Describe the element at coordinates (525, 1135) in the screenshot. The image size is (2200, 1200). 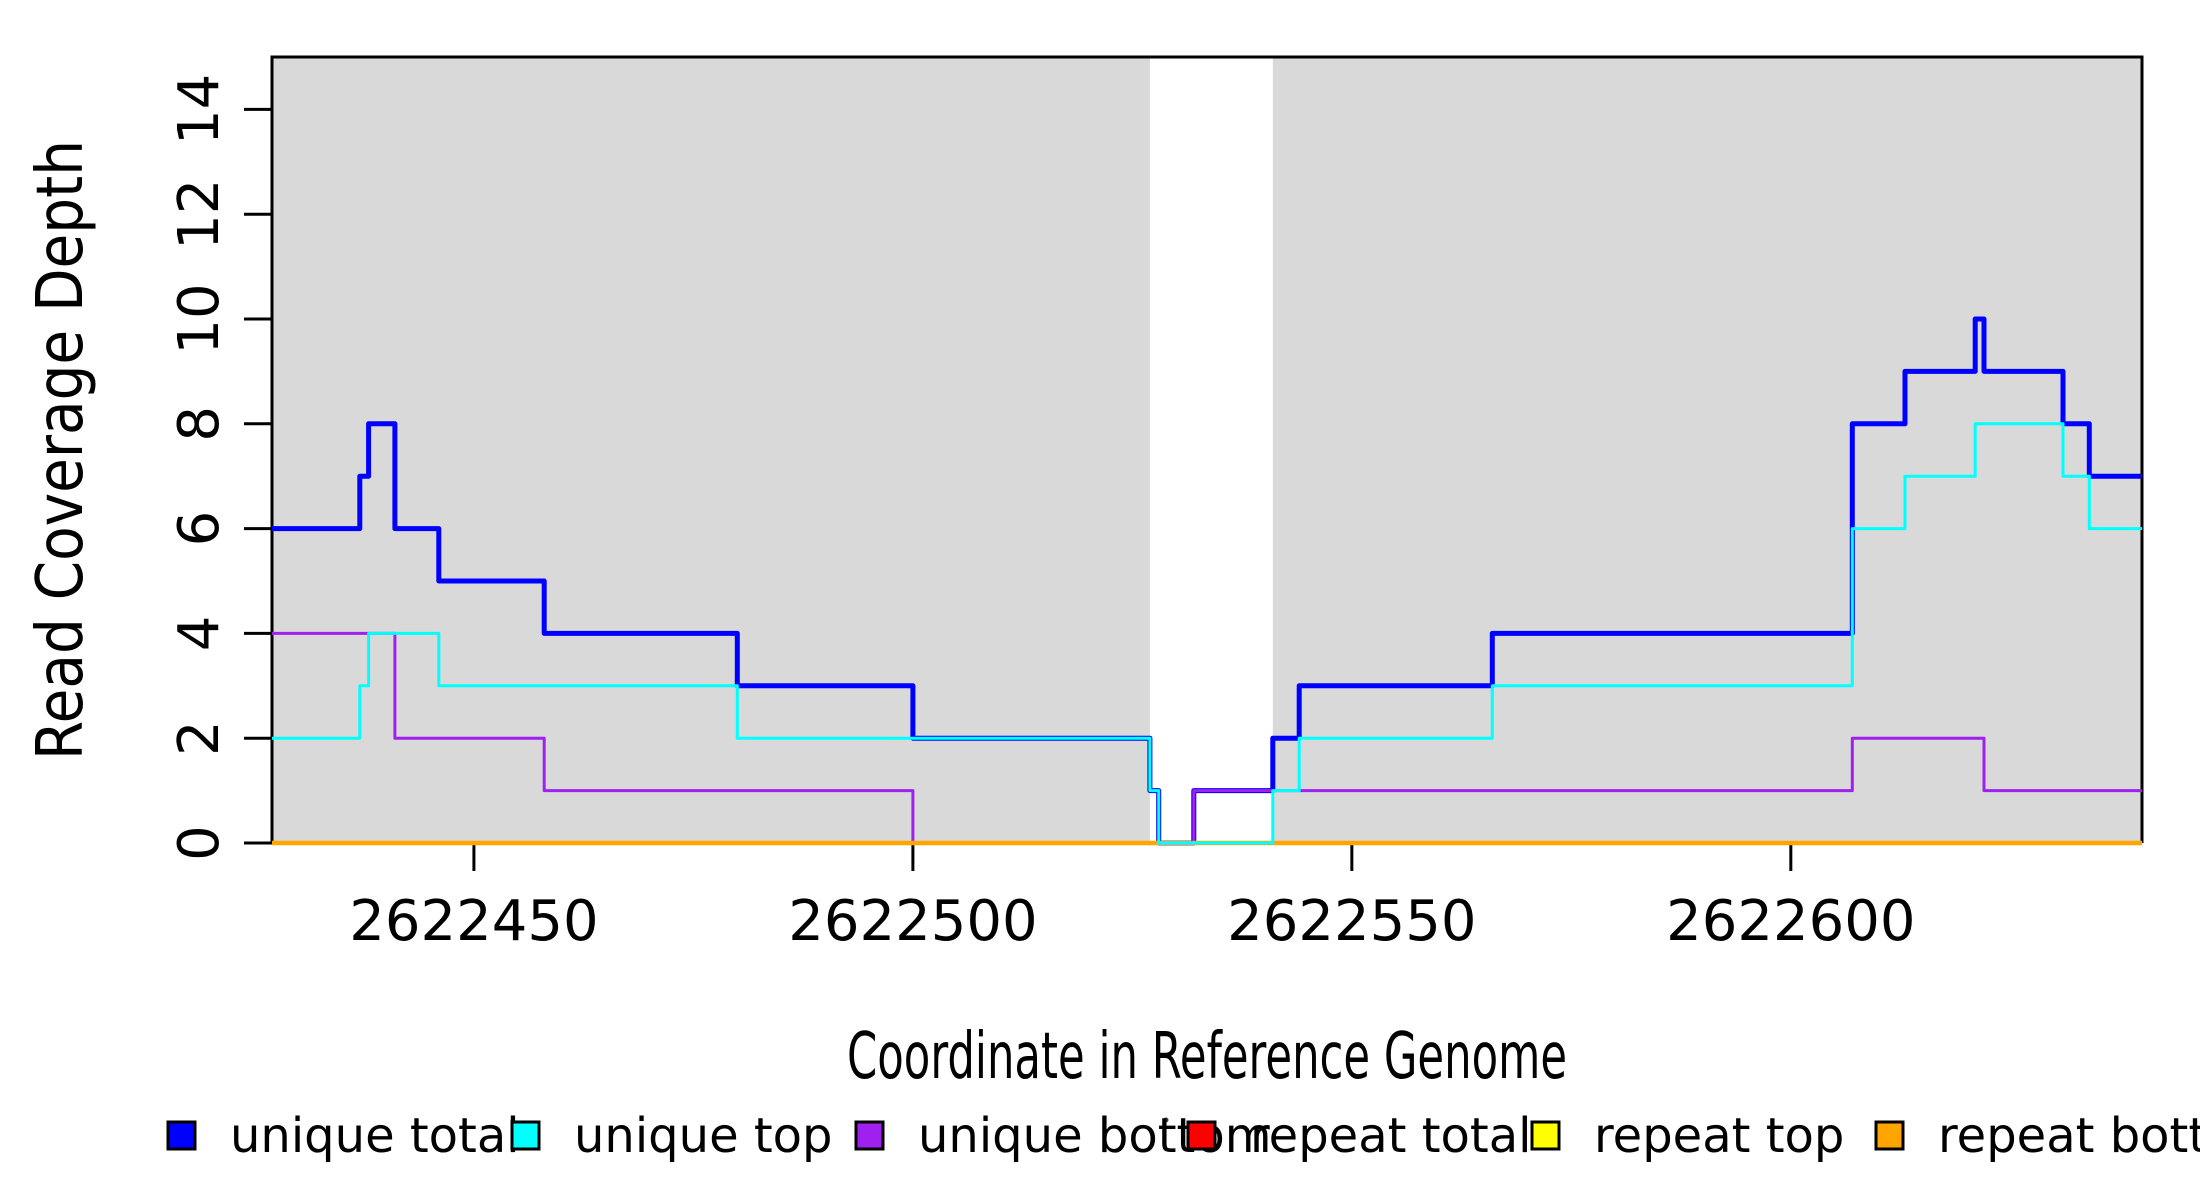
I see `legend-swatch-unique-top` at that location.